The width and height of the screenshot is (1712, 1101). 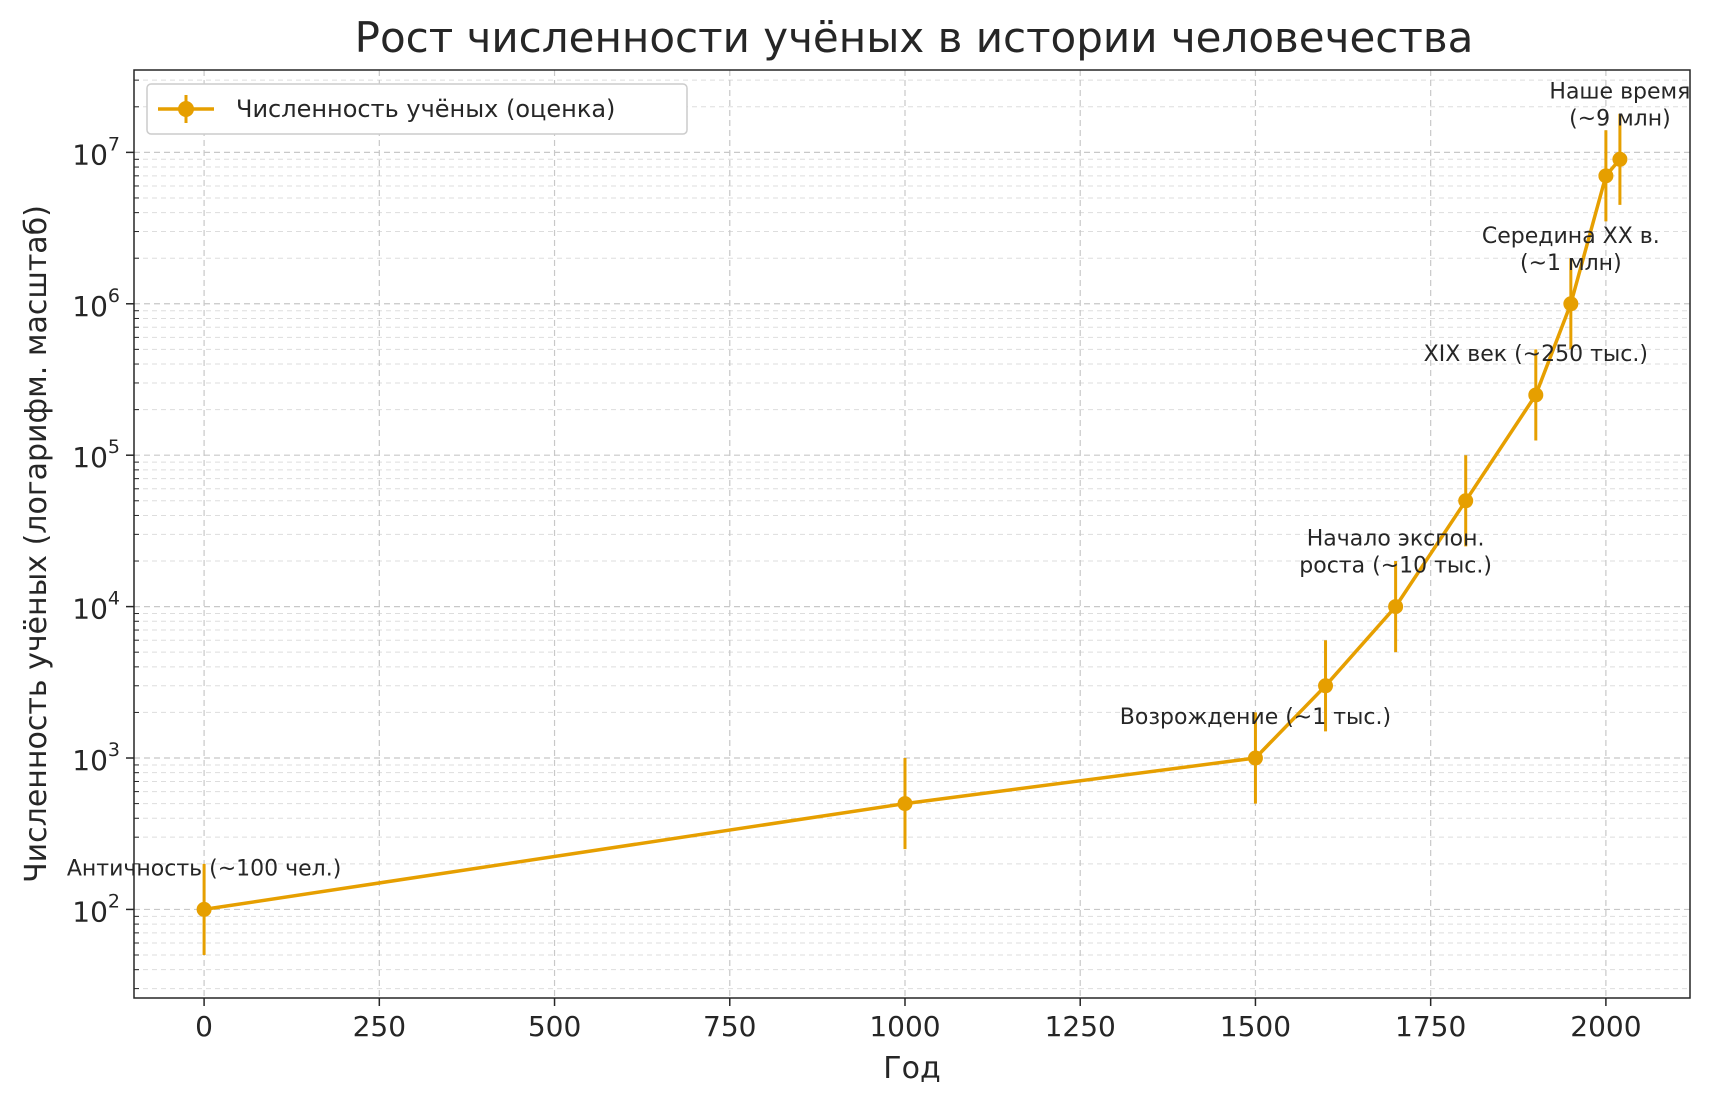 I want to click on x-axis-ticks: 0 250 500 750 1000 1250 1500 1750 2000, so click(x=918, y=1020).